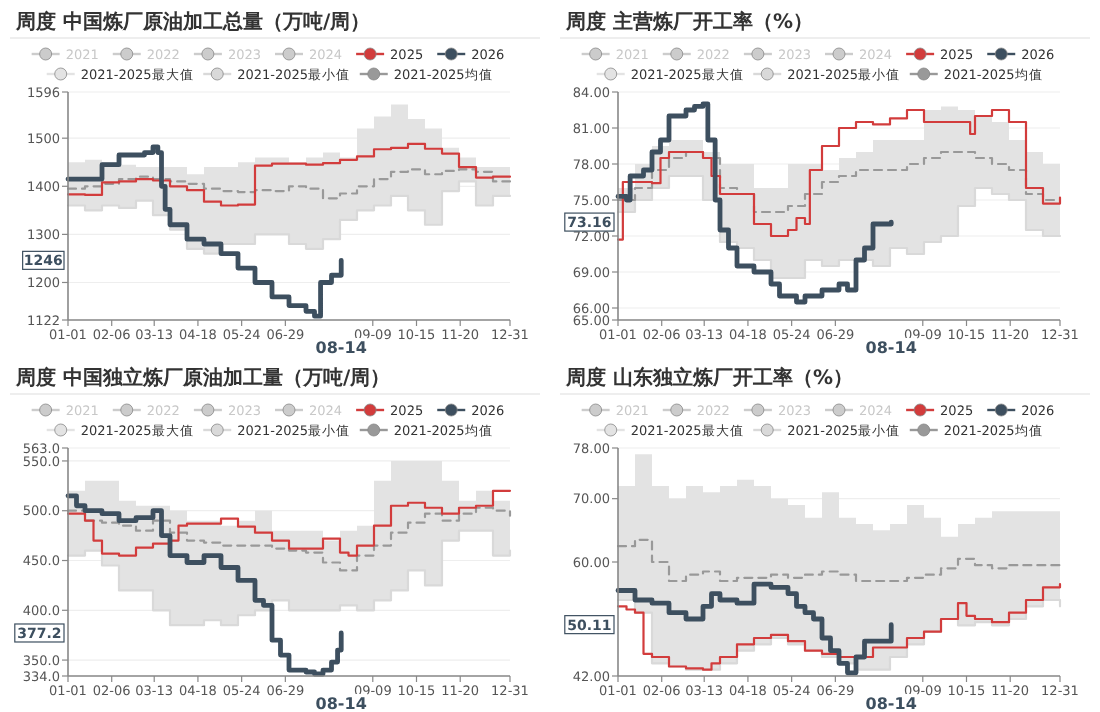 The image size is (1100, 712). I want to click on chart-title: 周度 中国独立炼厂原油加工量（万吨/周）, so click(202, 378).